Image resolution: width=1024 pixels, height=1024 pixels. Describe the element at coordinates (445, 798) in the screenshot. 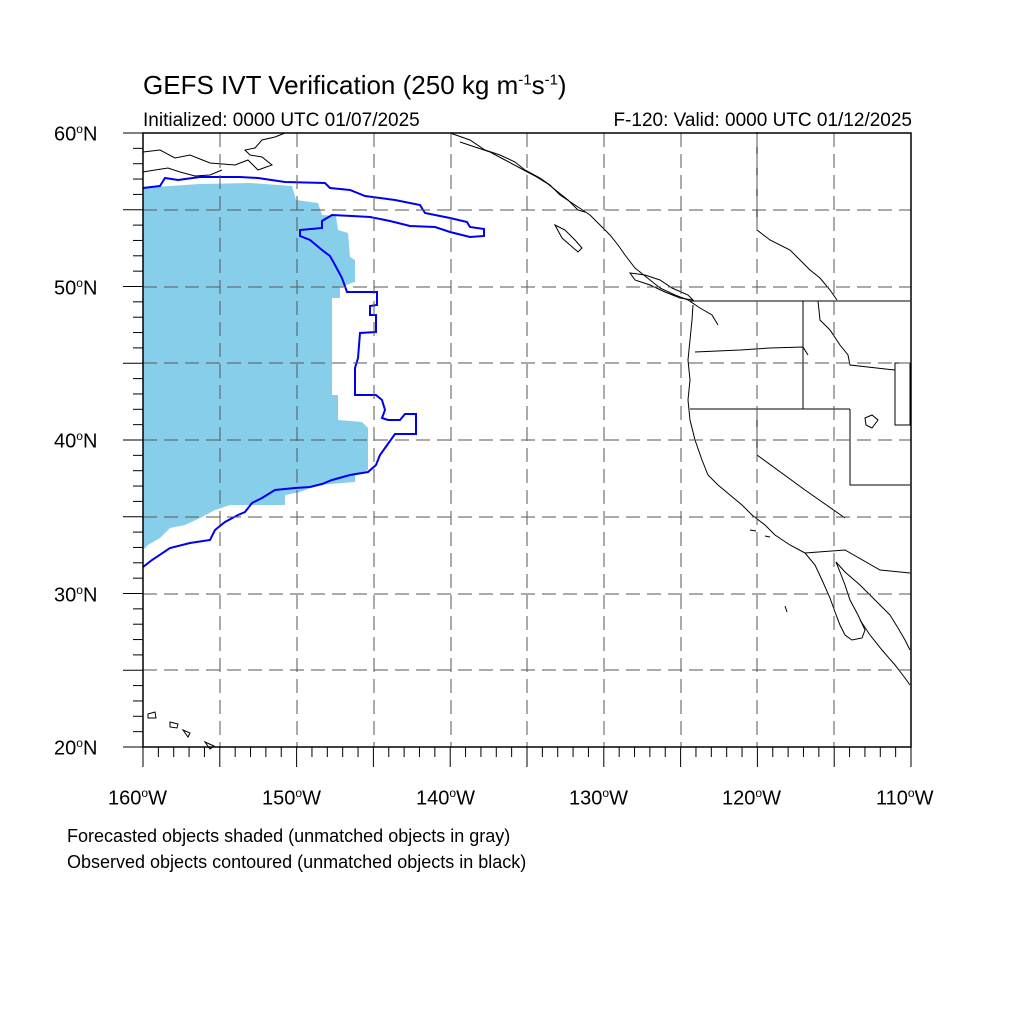

I see `lon-label-140w: 140oW` at that location.